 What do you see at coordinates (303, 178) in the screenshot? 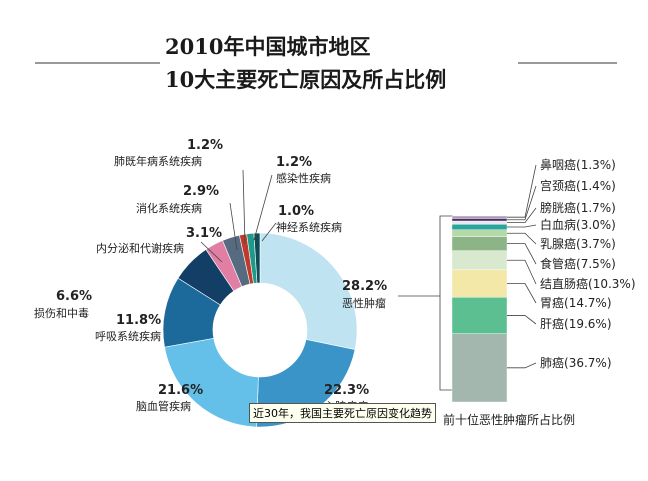
I see `slice-name-label: 感染性疾病` at bounding box center [303, 178].